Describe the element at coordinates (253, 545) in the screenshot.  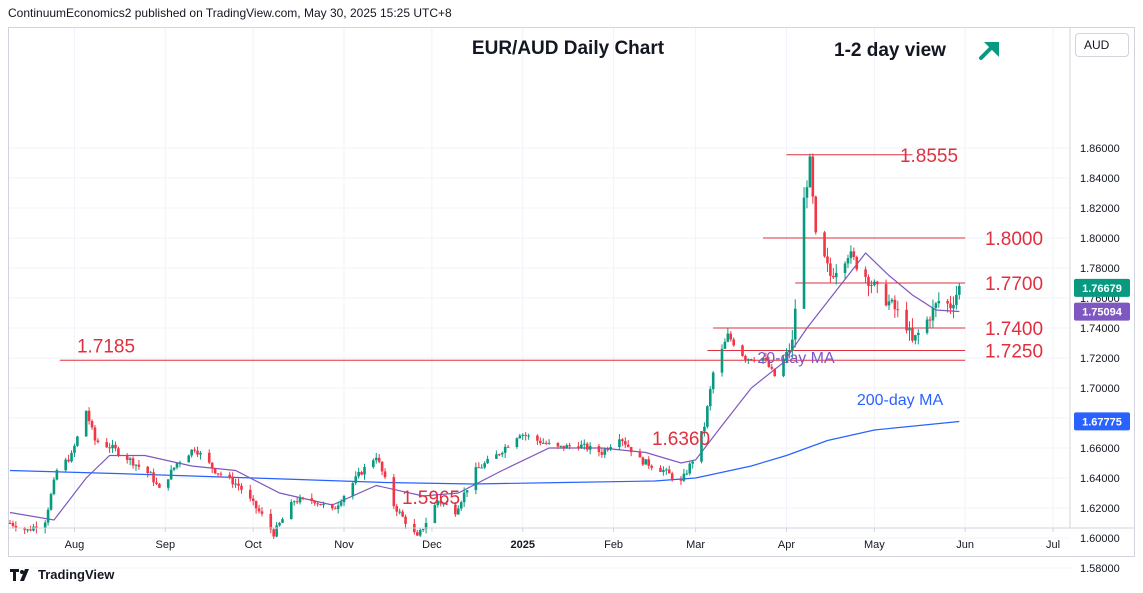
I see `x-tick-label: Oct` at that location.